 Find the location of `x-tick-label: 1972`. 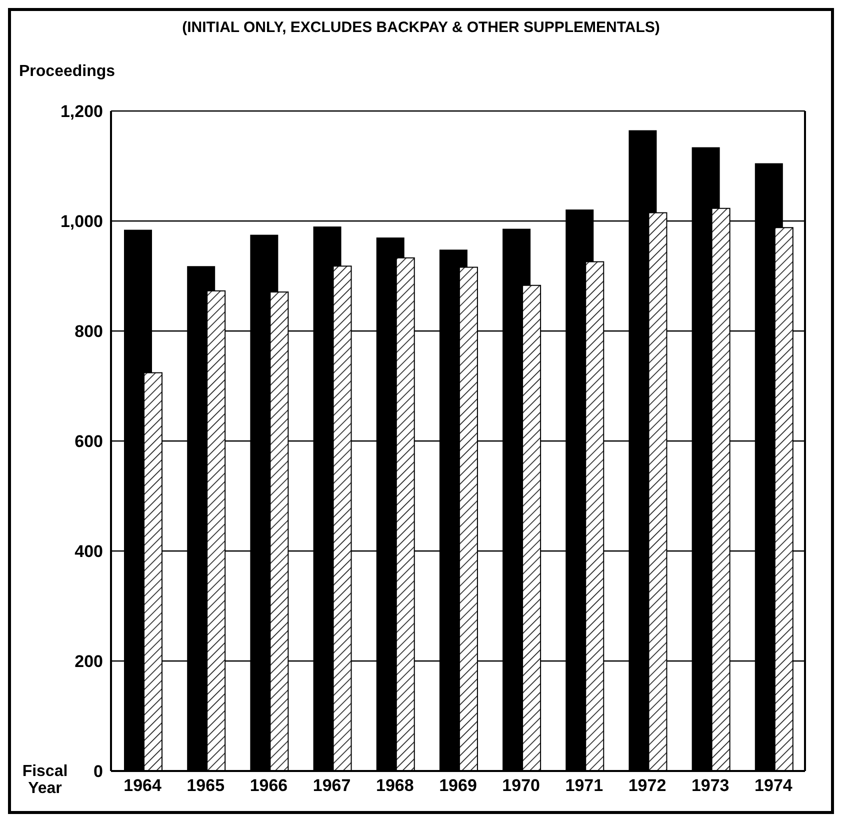

x-tick-label: 1972 is located at coordinates (647, 786).